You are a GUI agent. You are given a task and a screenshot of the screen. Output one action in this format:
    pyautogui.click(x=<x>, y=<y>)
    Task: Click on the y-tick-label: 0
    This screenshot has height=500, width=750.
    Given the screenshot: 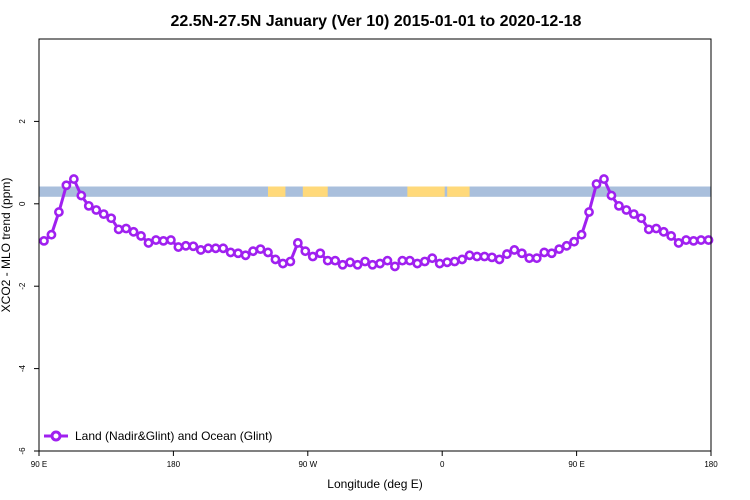 What is the action you would take?
    pyautogui.click(x=22, y=203)
    